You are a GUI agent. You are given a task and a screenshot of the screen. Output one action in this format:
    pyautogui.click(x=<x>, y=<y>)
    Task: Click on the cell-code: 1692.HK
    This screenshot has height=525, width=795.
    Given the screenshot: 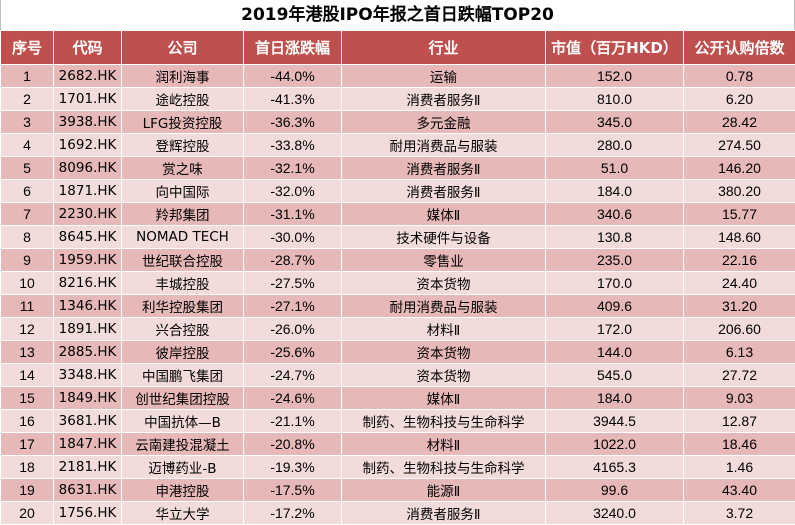 What is the action you would take?
    pyautogui.click(x=88, y=145)
    